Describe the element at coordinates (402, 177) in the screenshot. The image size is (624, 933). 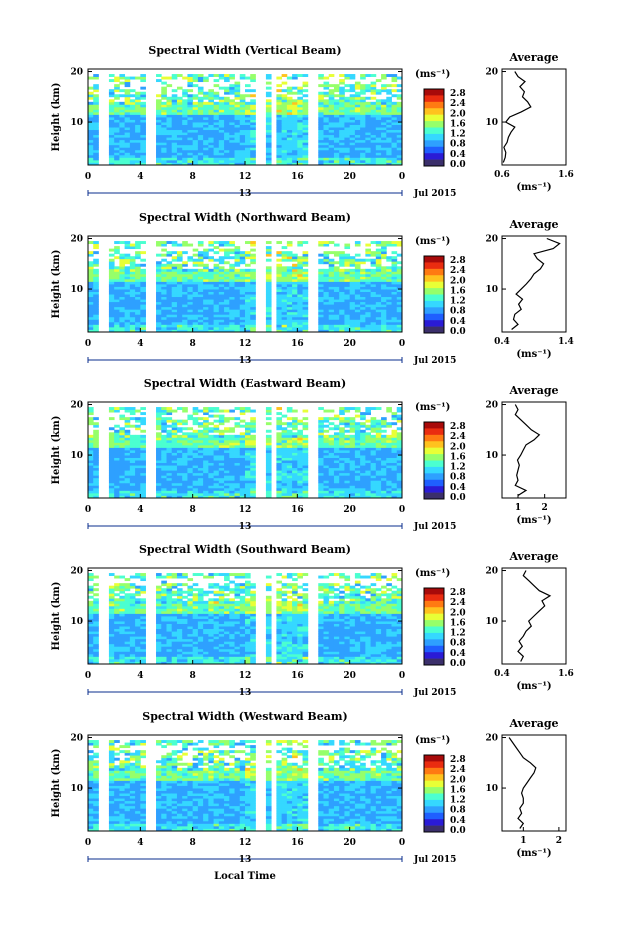
I see `x-tick-label: 0` at that location.